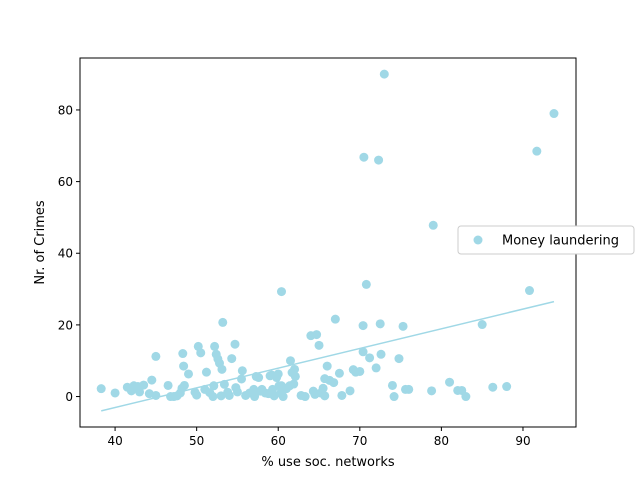 The height and width of the screenshot is (480, 640). I want to click on y-ticks: 0 20 40 60 80, so click(69, 253).